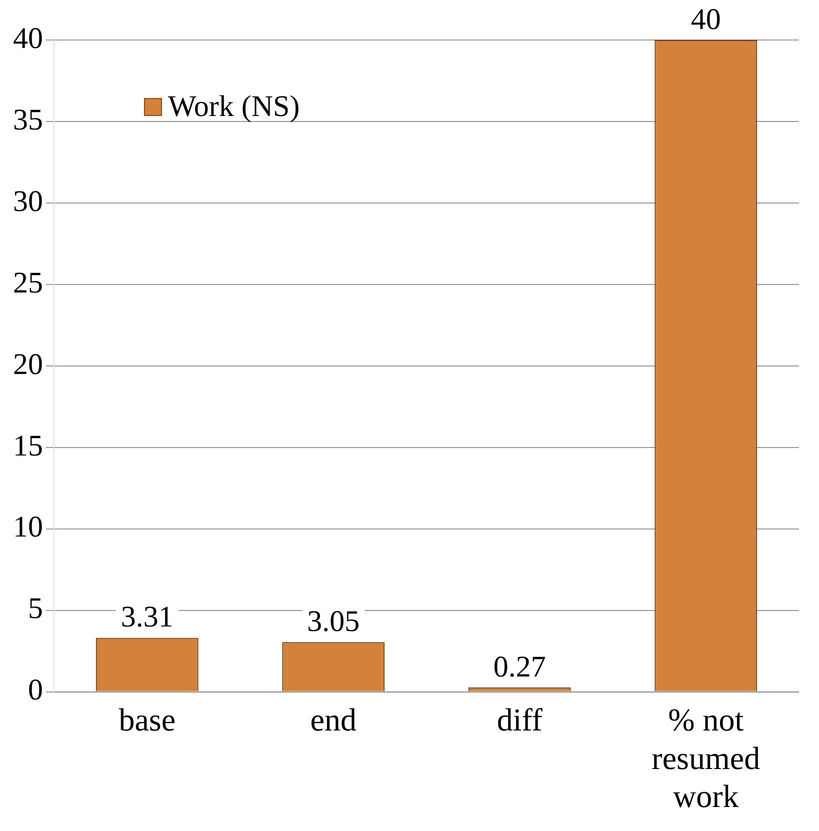 The height and width of the screenshot is (831, 819). What do you see at coordinates (147, 719) in the screenshot?
I see `x-tick-label: base` at bounding box center [147, 719].